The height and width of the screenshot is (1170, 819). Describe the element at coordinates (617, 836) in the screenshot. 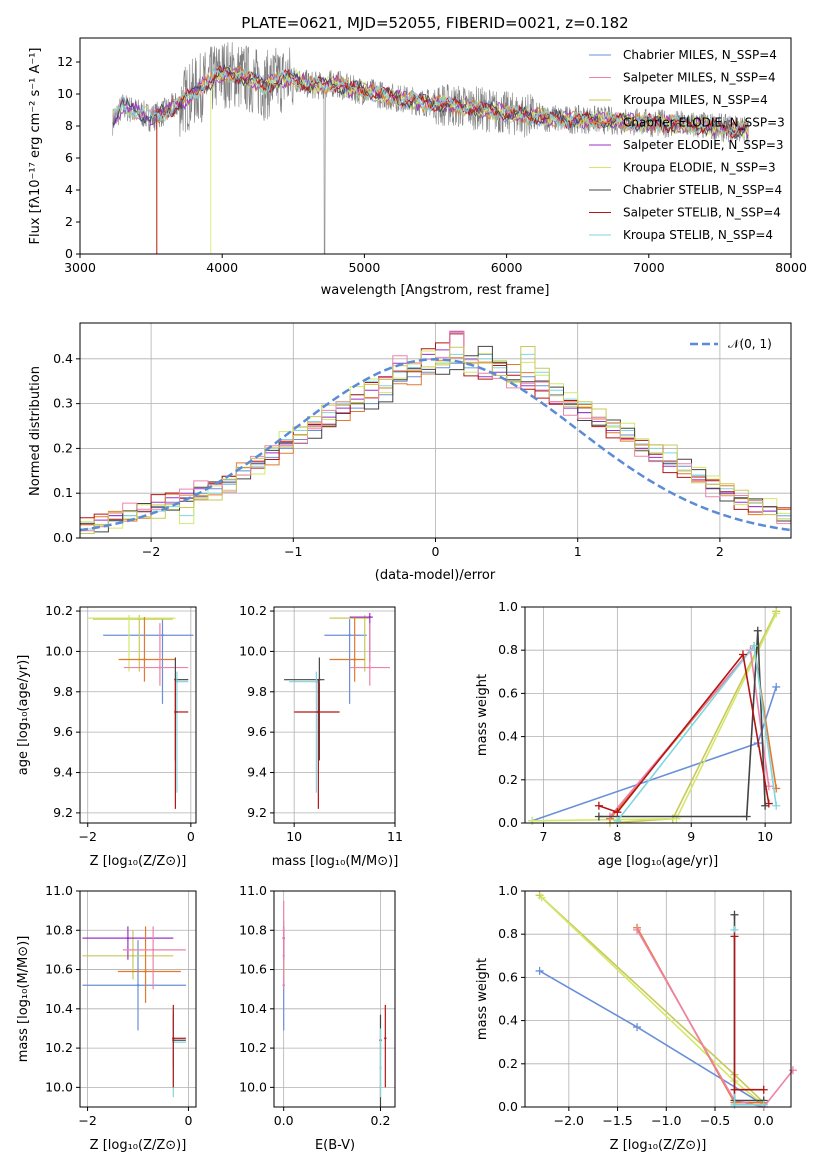

I see `x-tick-label: 8` at that location.